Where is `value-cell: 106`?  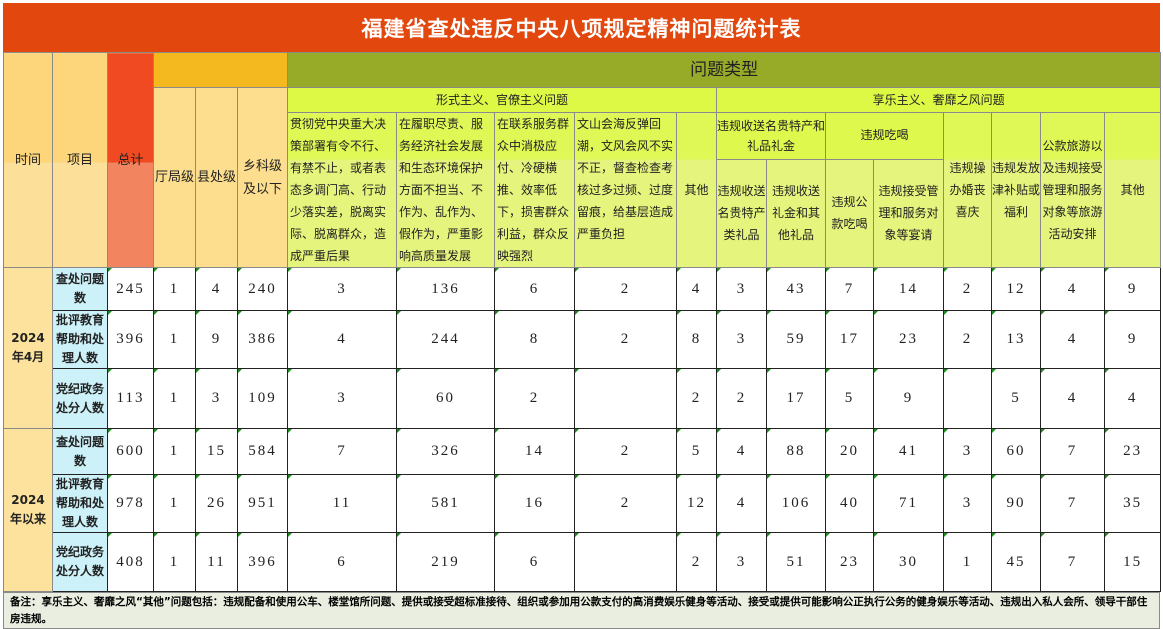 value-cell: 106 is located at coordinates (796, 503).